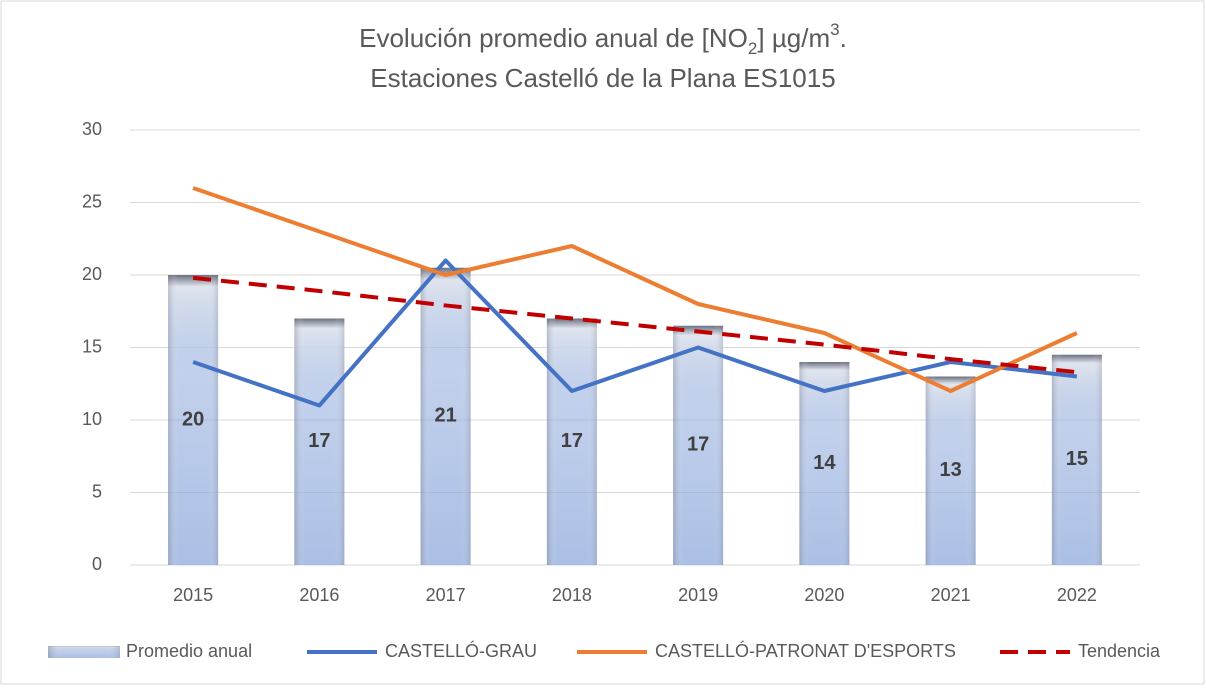  What do you see at coordinates (92, 129) in the screenshot?
I see `y-tick-label: 30` at bounding box center [92, 129].